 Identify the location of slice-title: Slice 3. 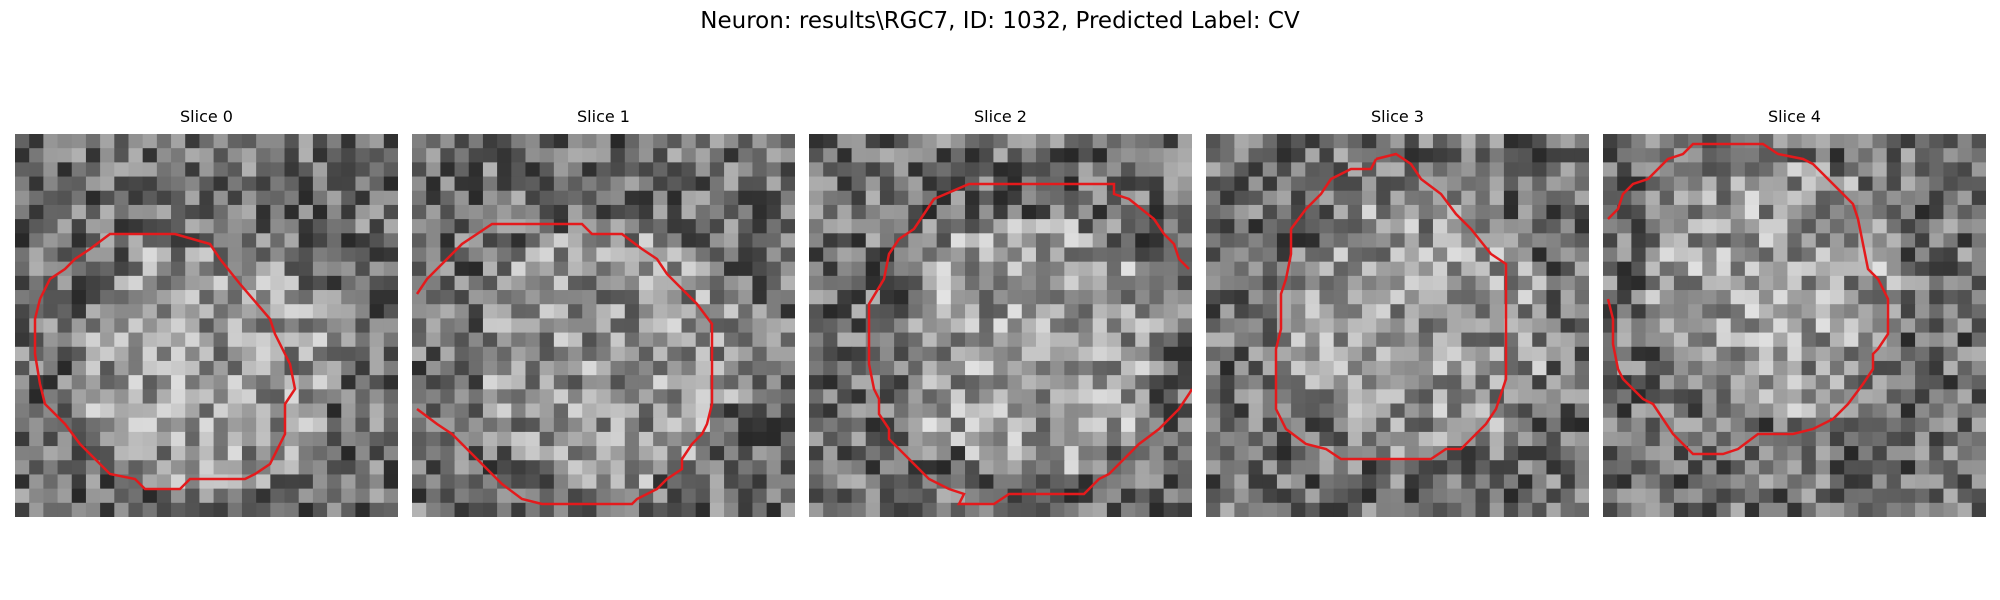
(1397, 116).